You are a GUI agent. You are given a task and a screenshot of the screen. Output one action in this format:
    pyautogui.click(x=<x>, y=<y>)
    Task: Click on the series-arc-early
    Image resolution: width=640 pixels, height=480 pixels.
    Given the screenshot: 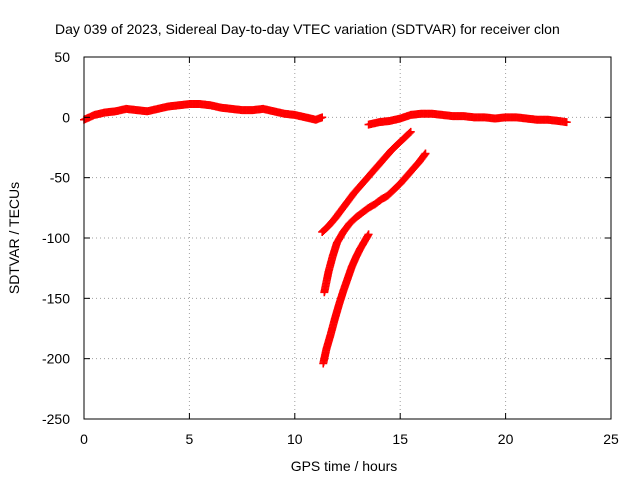 What is the action you would take?
    pyautogui.click(x=203, y=112)
    